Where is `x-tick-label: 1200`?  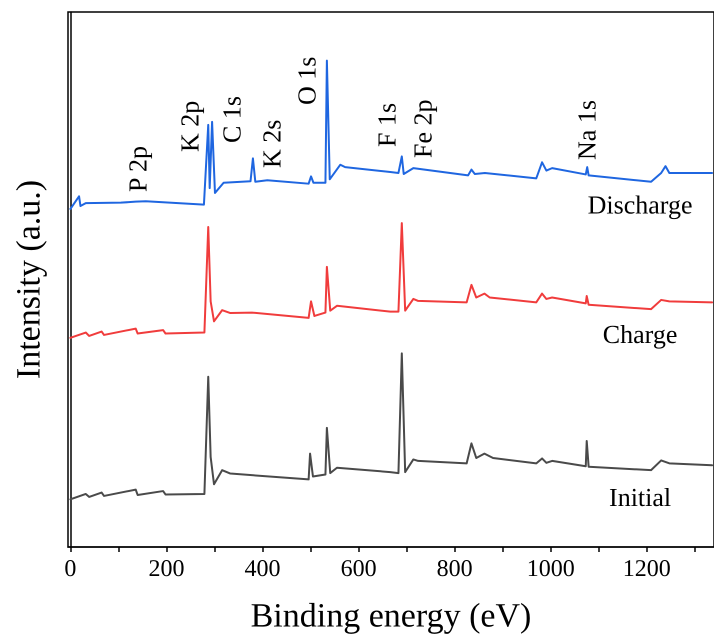
x-tick-label: 1200 is located at coordinates (646, 569).